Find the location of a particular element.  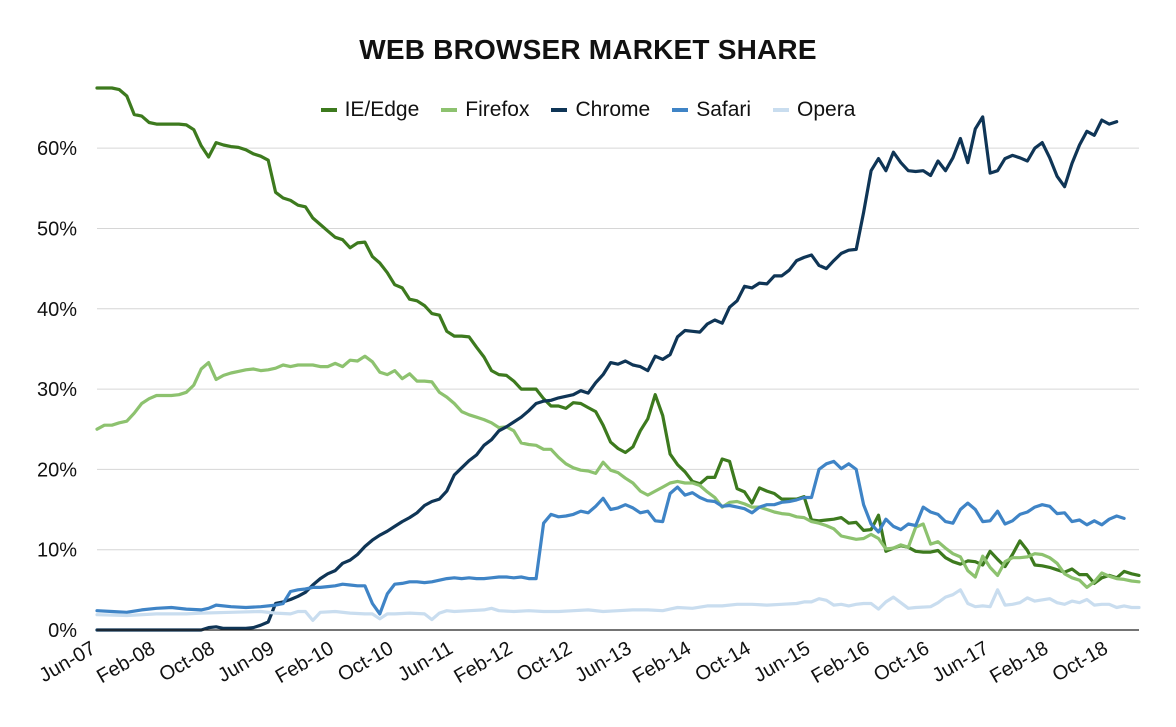

legend-label: Safari is located at coordinates (724, 109).